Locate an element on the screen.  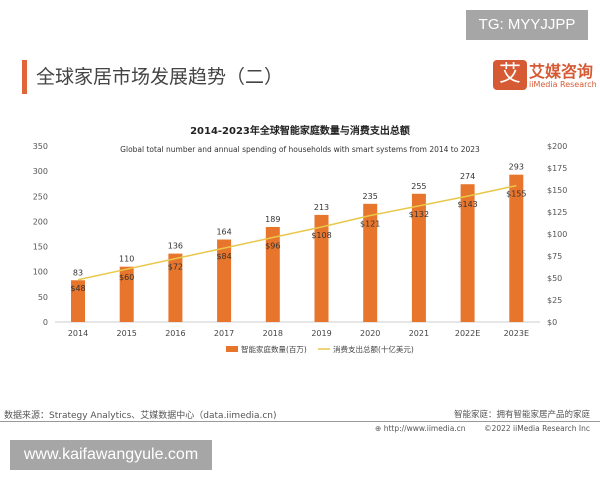
url-text: http://www.iimedia.cn is located at coordinates (424, 428).